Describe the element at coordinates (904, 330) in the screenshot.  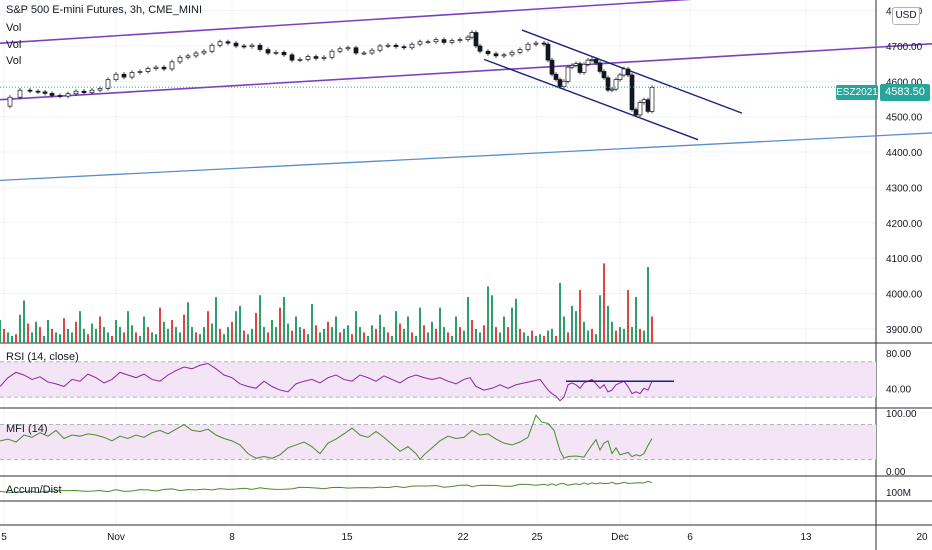
I see `price-tick-label: 3900.00` at that location.